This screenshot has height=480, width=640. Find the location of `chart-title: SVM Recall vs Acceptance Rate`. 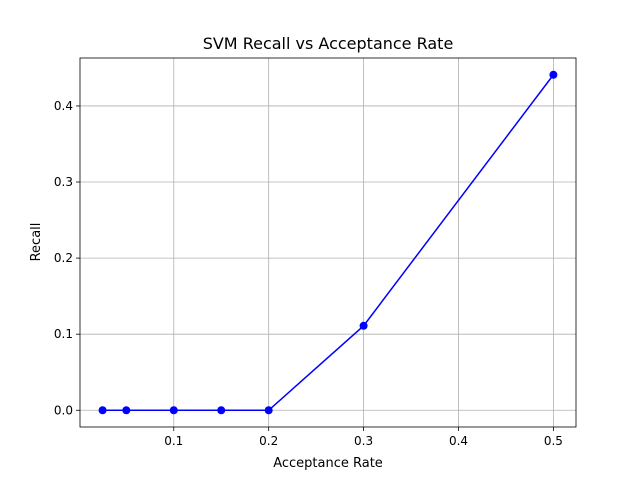

chart-title: SVM Recall vs Acceptance Rate is located at coordinates (328, 43).